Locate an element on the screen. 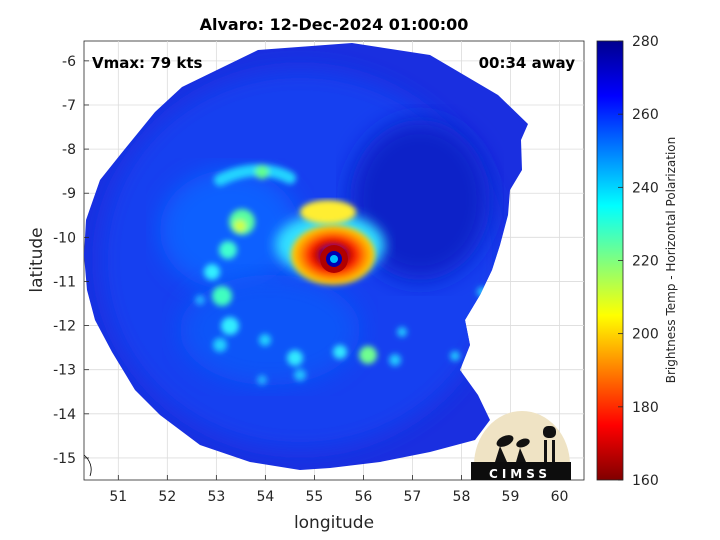 This screenshot has height=540, width=720. colorbar-tick-label: 220 is located at coordinates (645, 262).